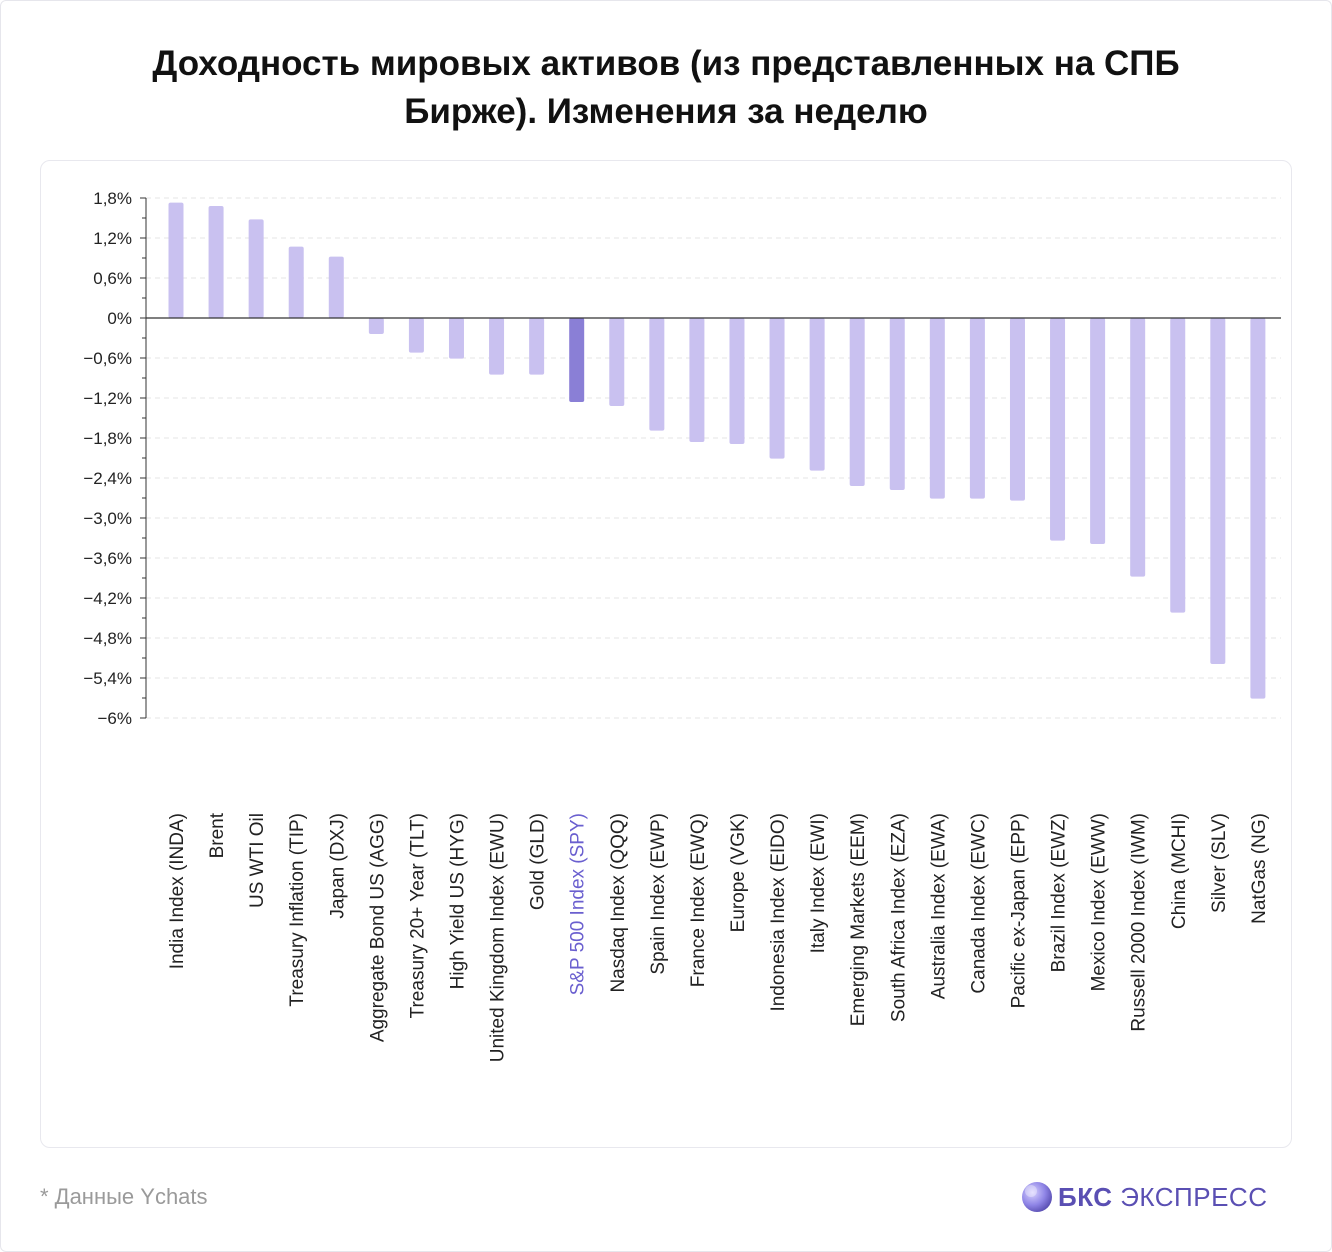  What do you see at coordinates (107, 478) in the screenshot?
I see `y-tick-label: −2,4%` at bounding box center [107, 478].